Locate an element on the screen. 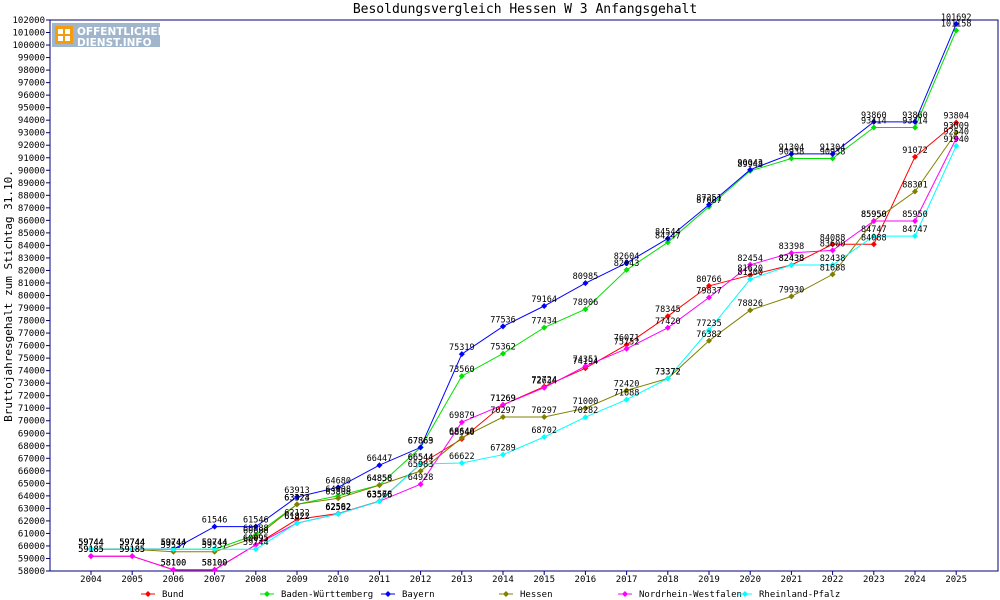 The height and width of the screenshot is (600, 1000). y-tick-label: 67000 is located at coordinates (31, 459).